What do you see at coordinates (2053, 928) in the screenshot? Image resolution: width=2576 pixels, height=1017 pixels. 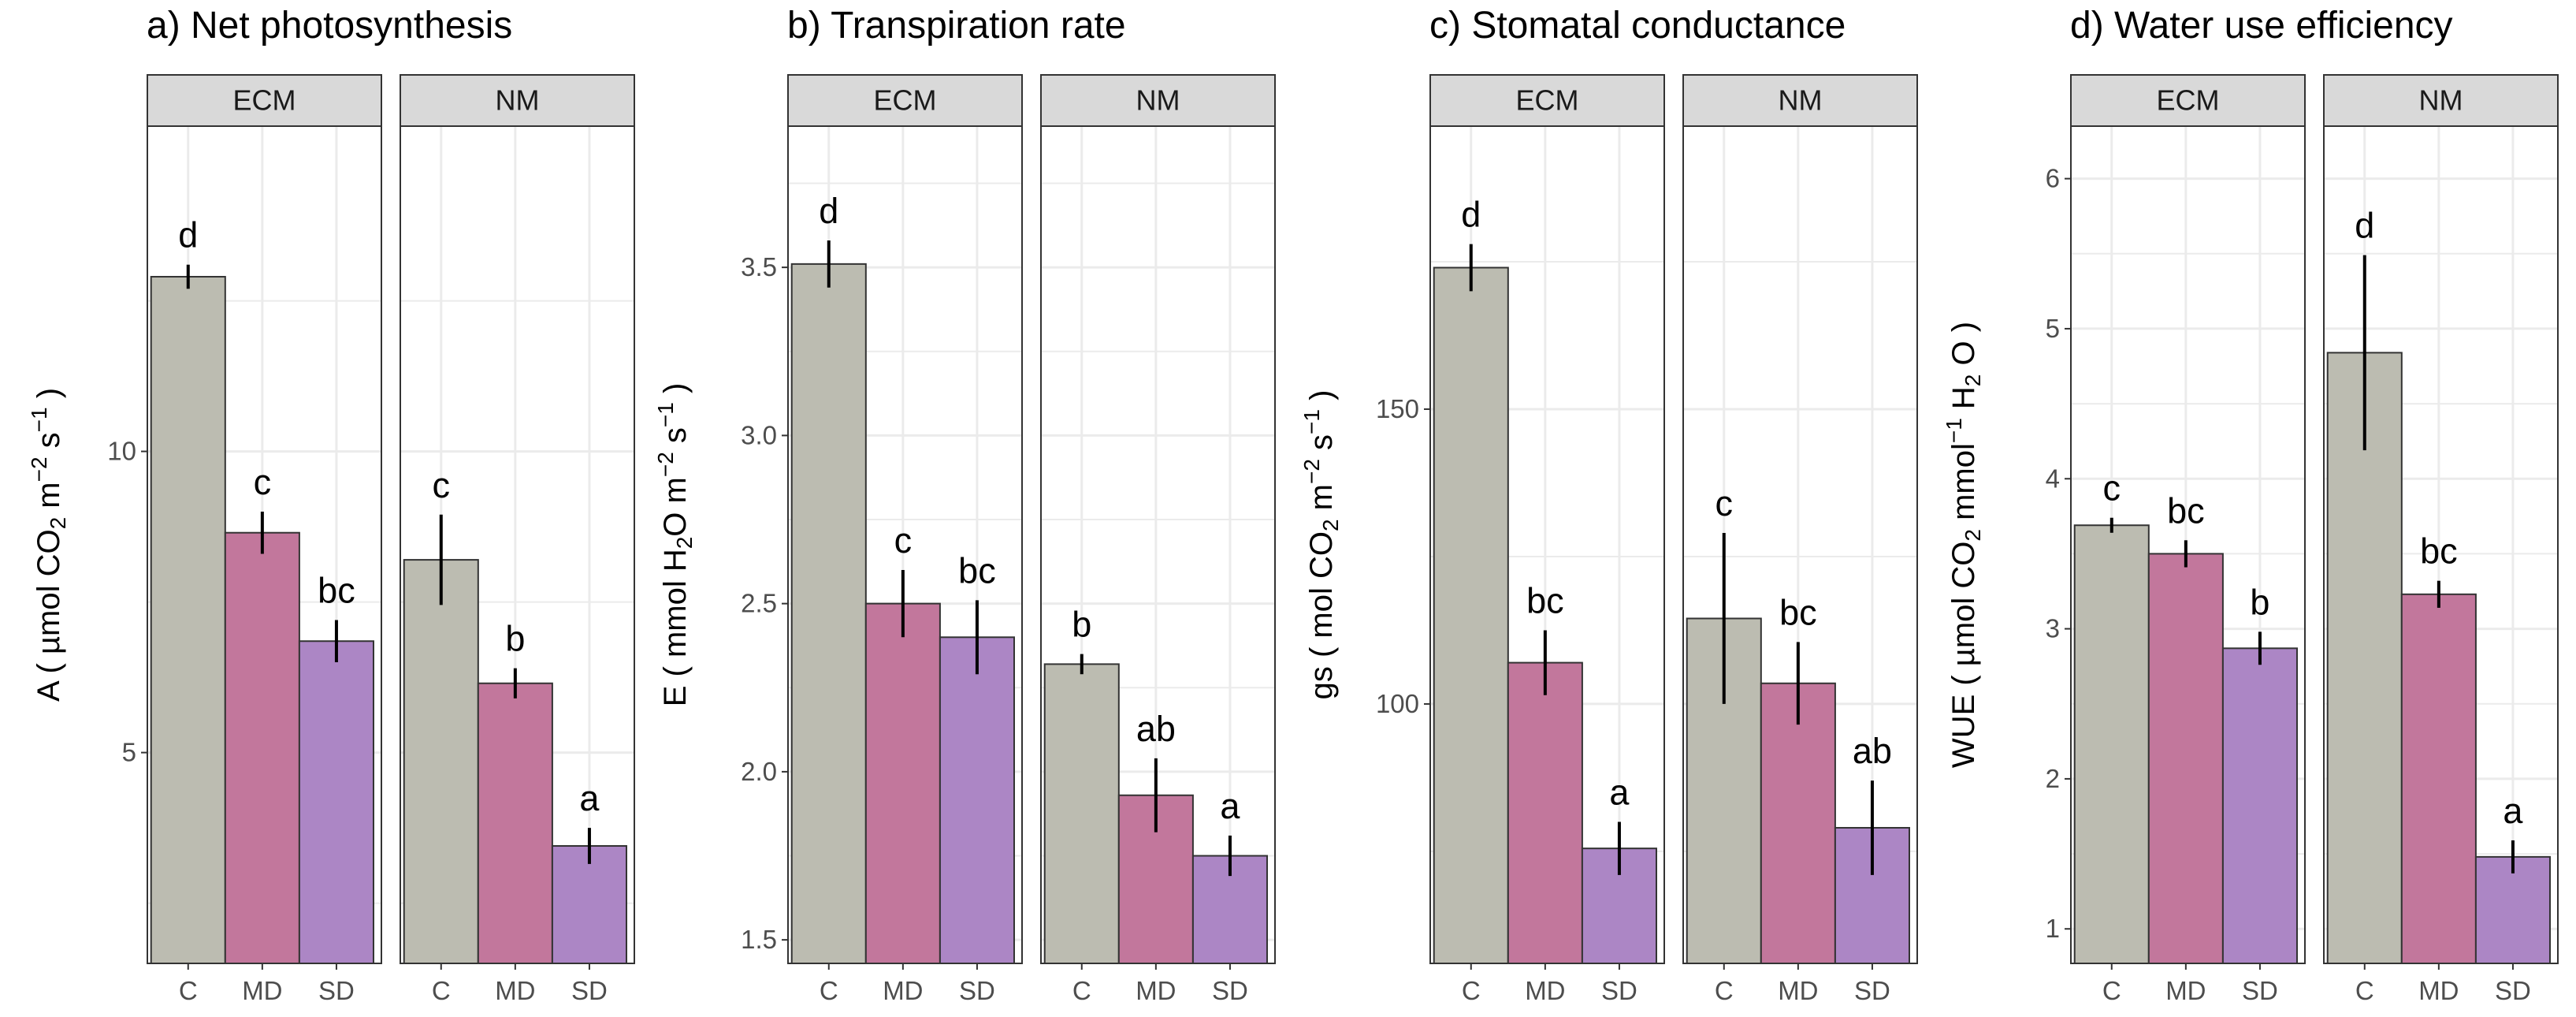 I see `y-tick-label: 1` at bounding box center [2053, 928].